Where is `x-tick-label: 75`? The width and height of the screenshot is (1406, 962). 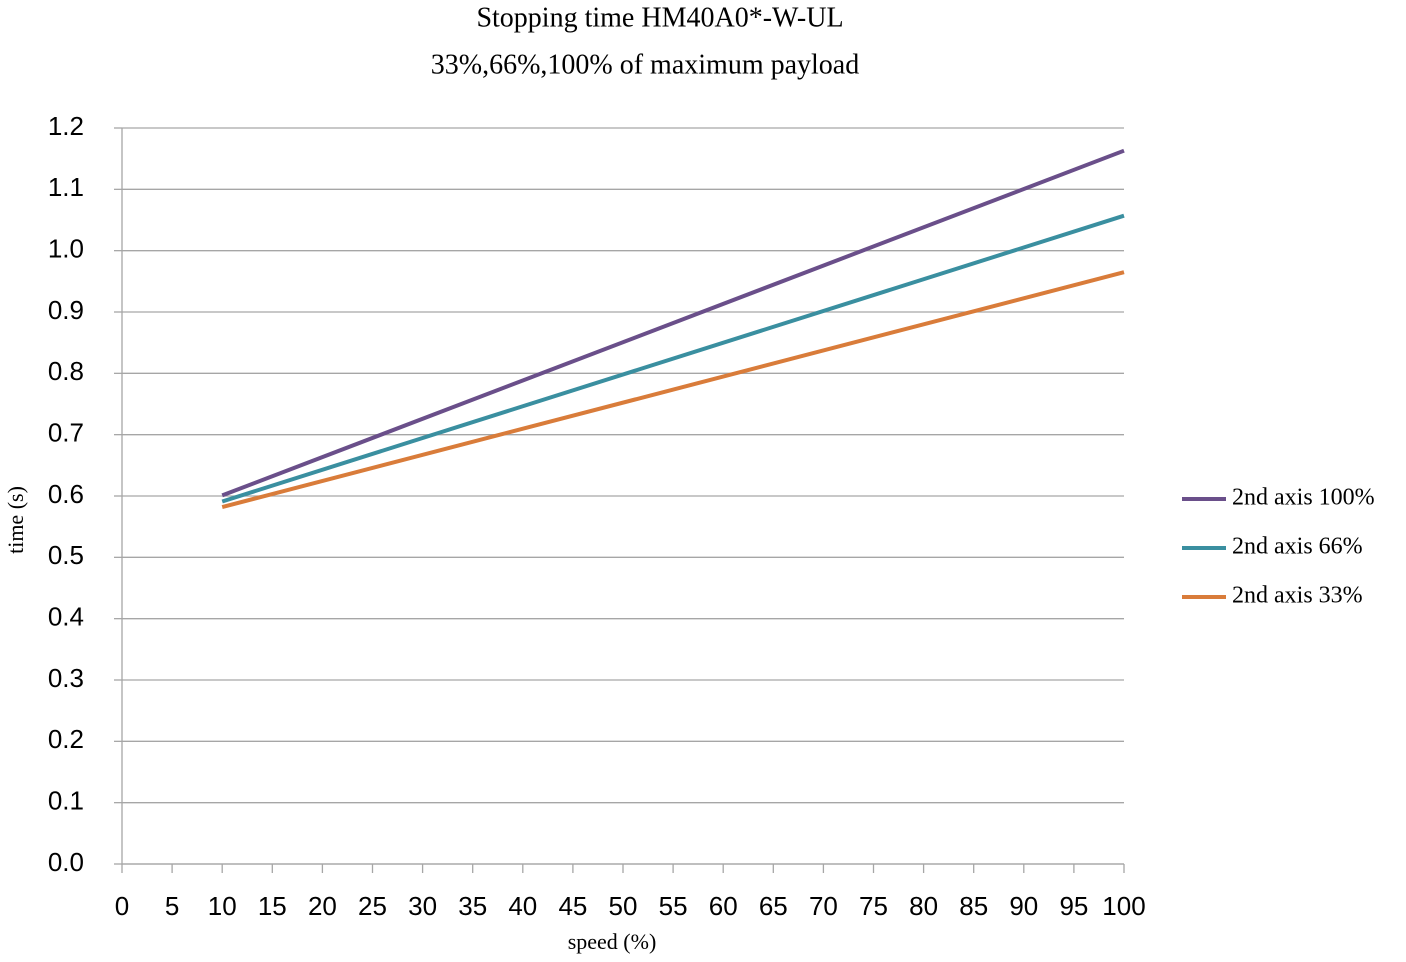
x-tick-label: 75 is located at coordinates (873, 906).